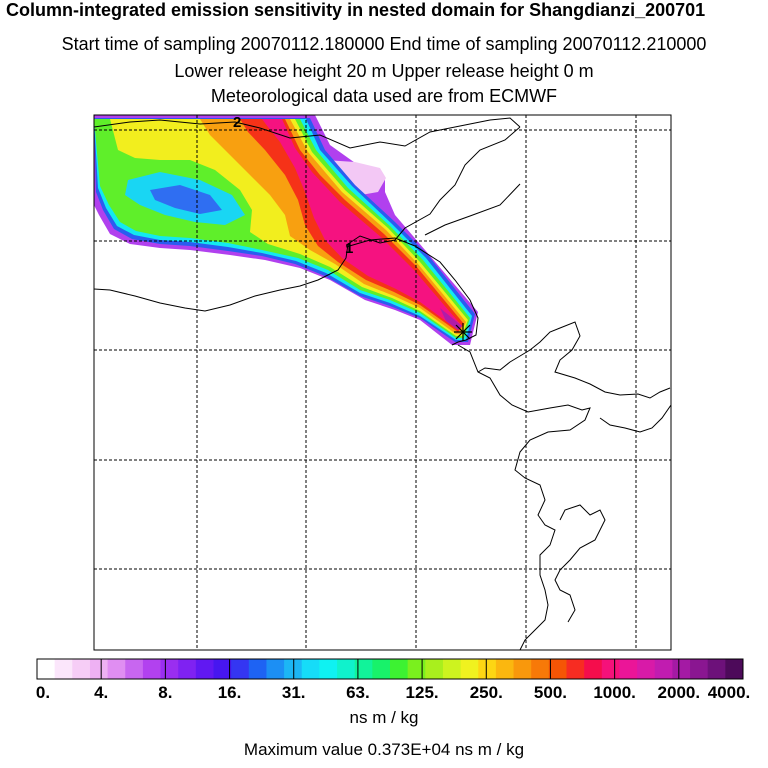 The image size is (768, 768). Describe the element at coordinates (472, 209) in the screenshot. I see `liaoning-coast` at that location.